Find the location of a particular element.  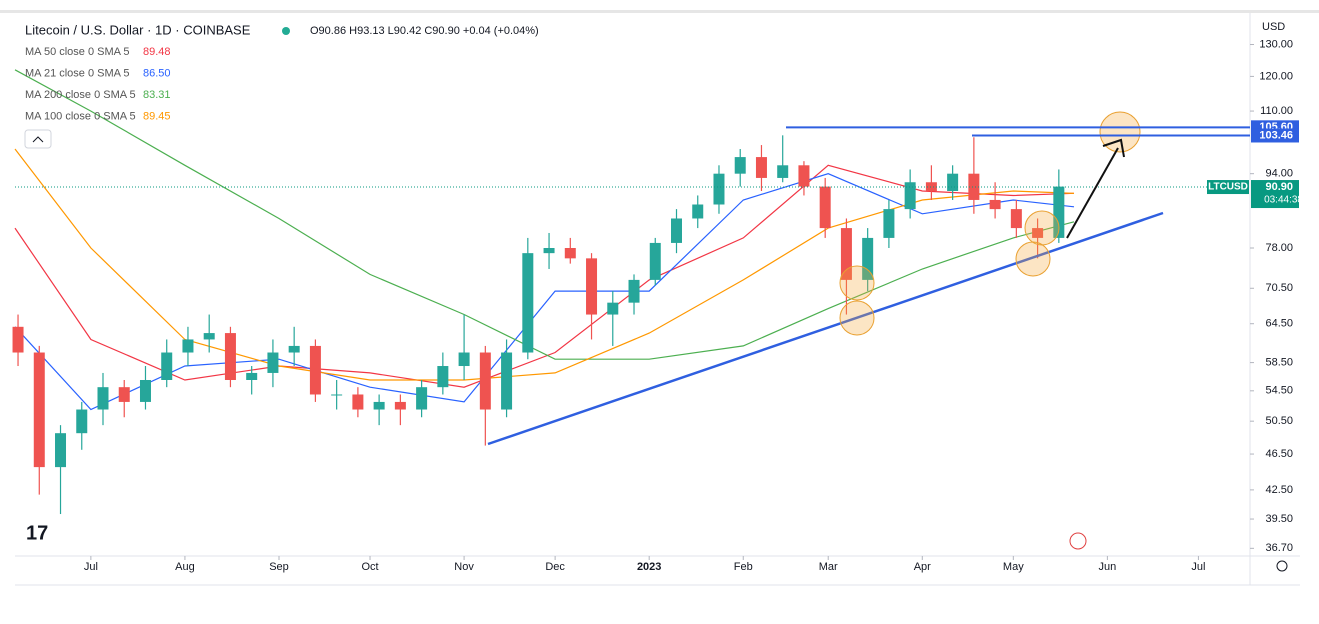

event-icon is located at coordinates (1078, 541).